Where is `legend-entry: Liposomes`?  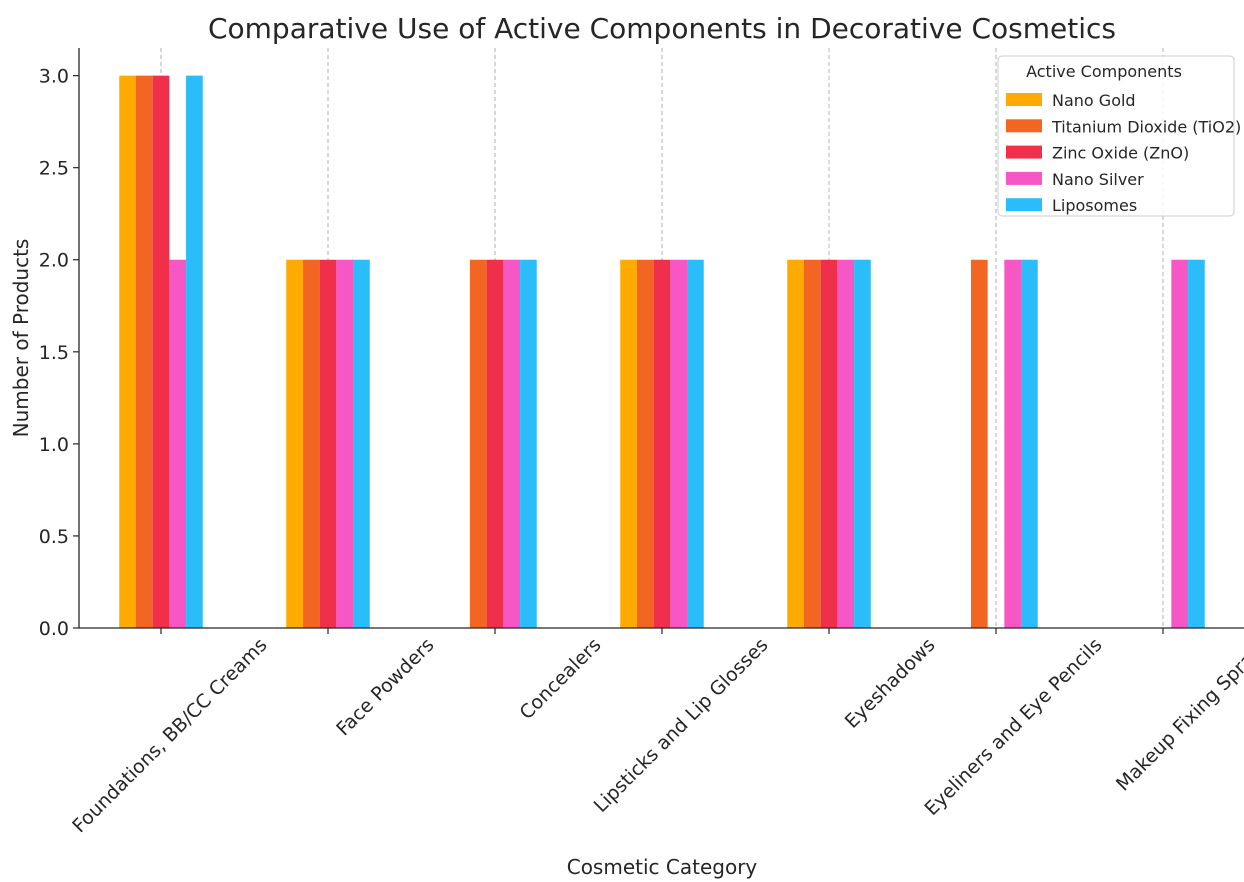
legend-entry: Liposomes is located at coordinates (1094, 205).